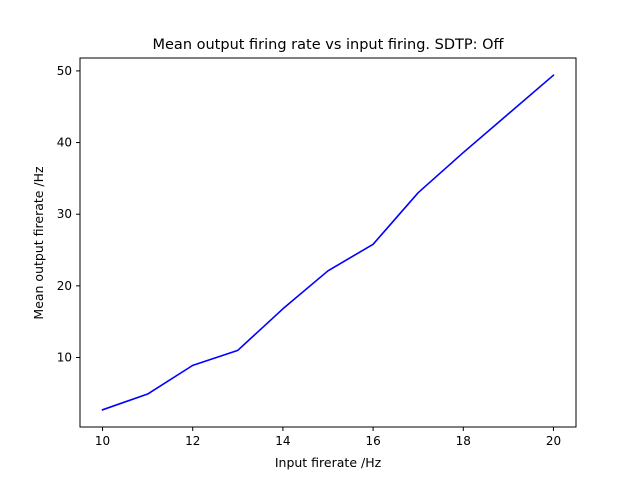 The height and width of the screenshot is (480, 640). Describe the element at coordinates (372, 441) in the screenshot. I see `x-tick-label: 16` at that location.